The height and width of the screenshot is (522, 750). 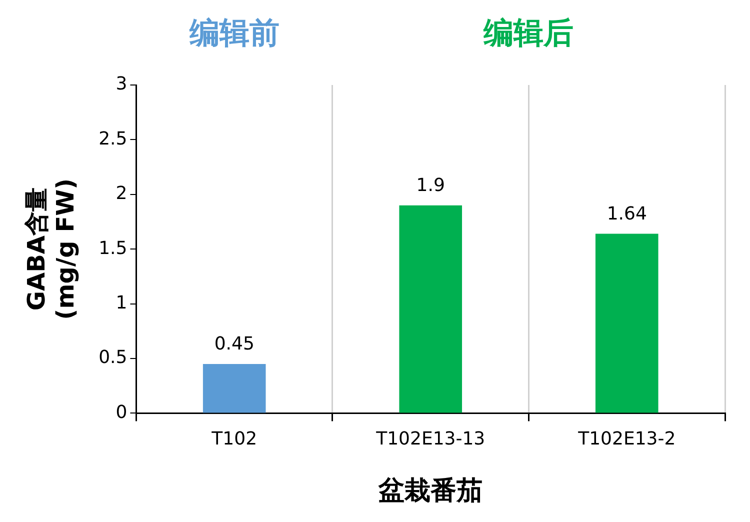 I want to click on y-tick-label: 2.5, so click(x=113, y=139).